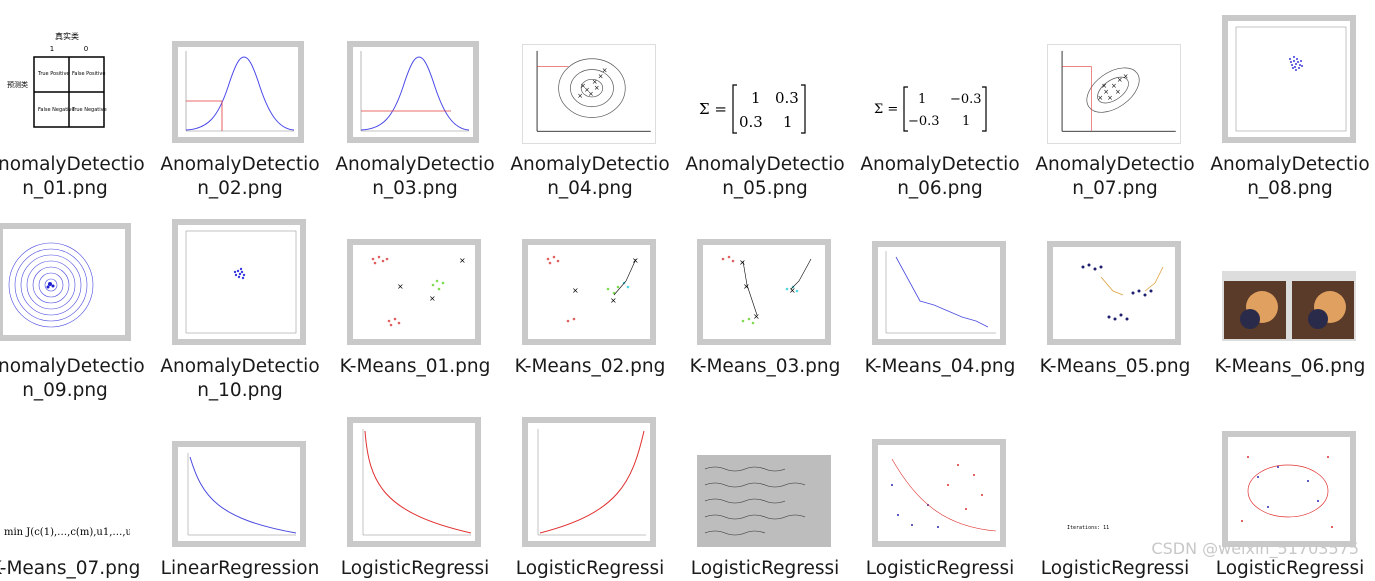  Describe the element at coordinates (52, 49) in the screenshot. I see `confusion-col-1: 1` at that location.